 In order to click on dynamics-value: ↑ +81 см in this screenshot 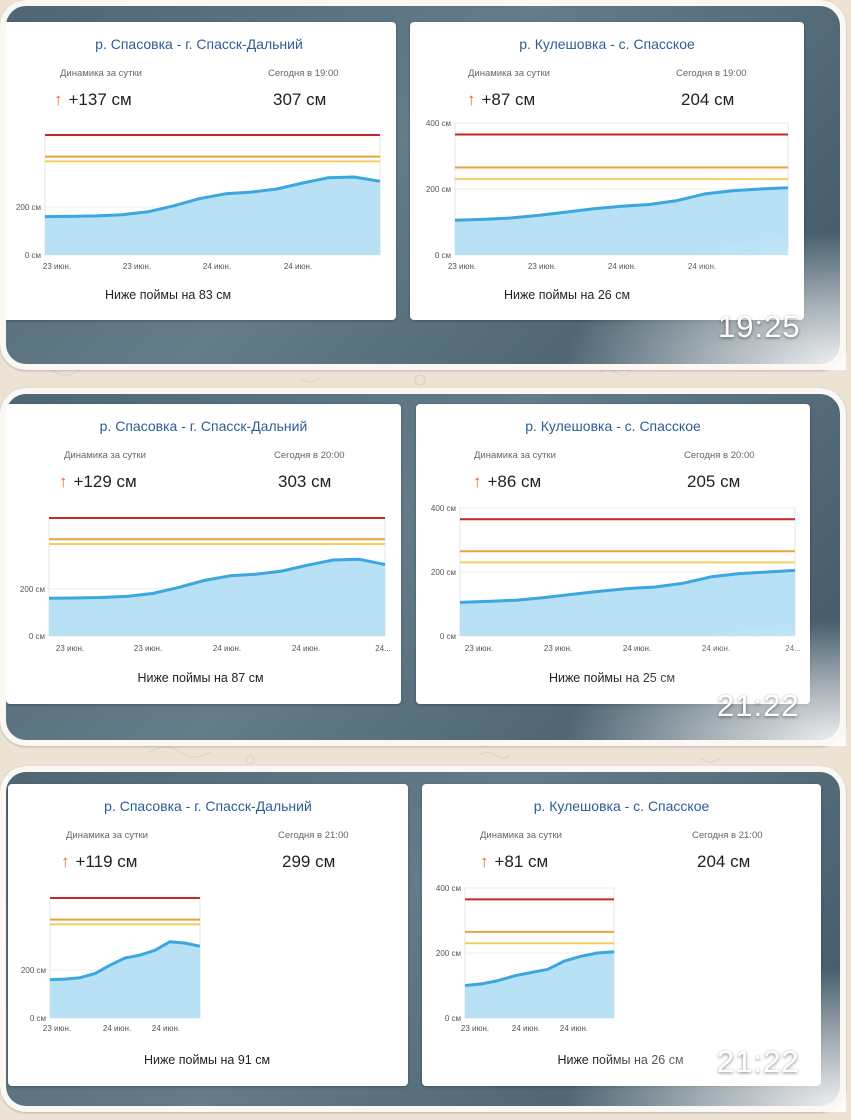, I will do `click(514, 861)`.